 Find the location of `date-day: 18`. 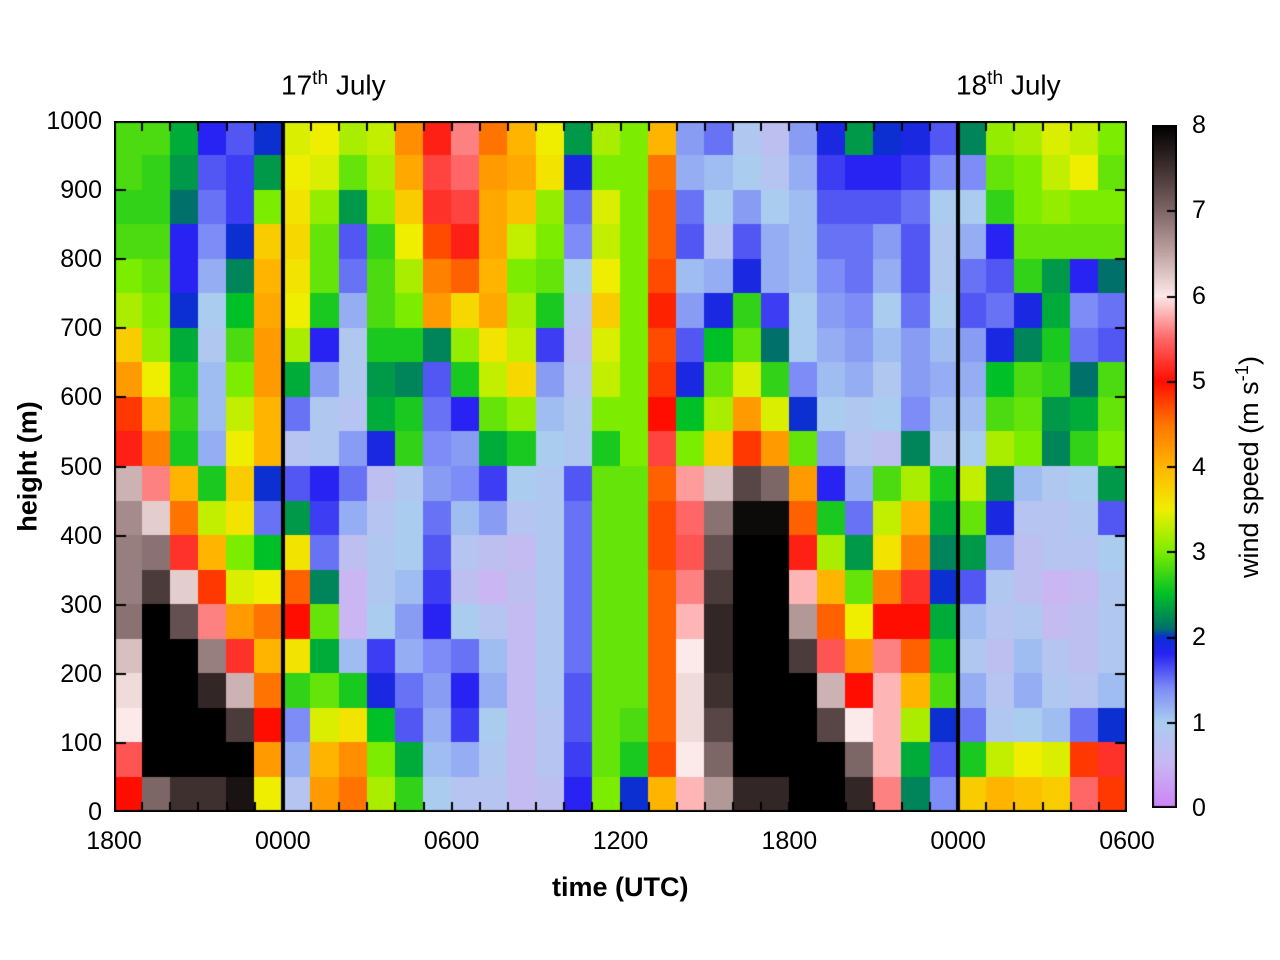

date-day: 18 is located at coordinates (972, 85).